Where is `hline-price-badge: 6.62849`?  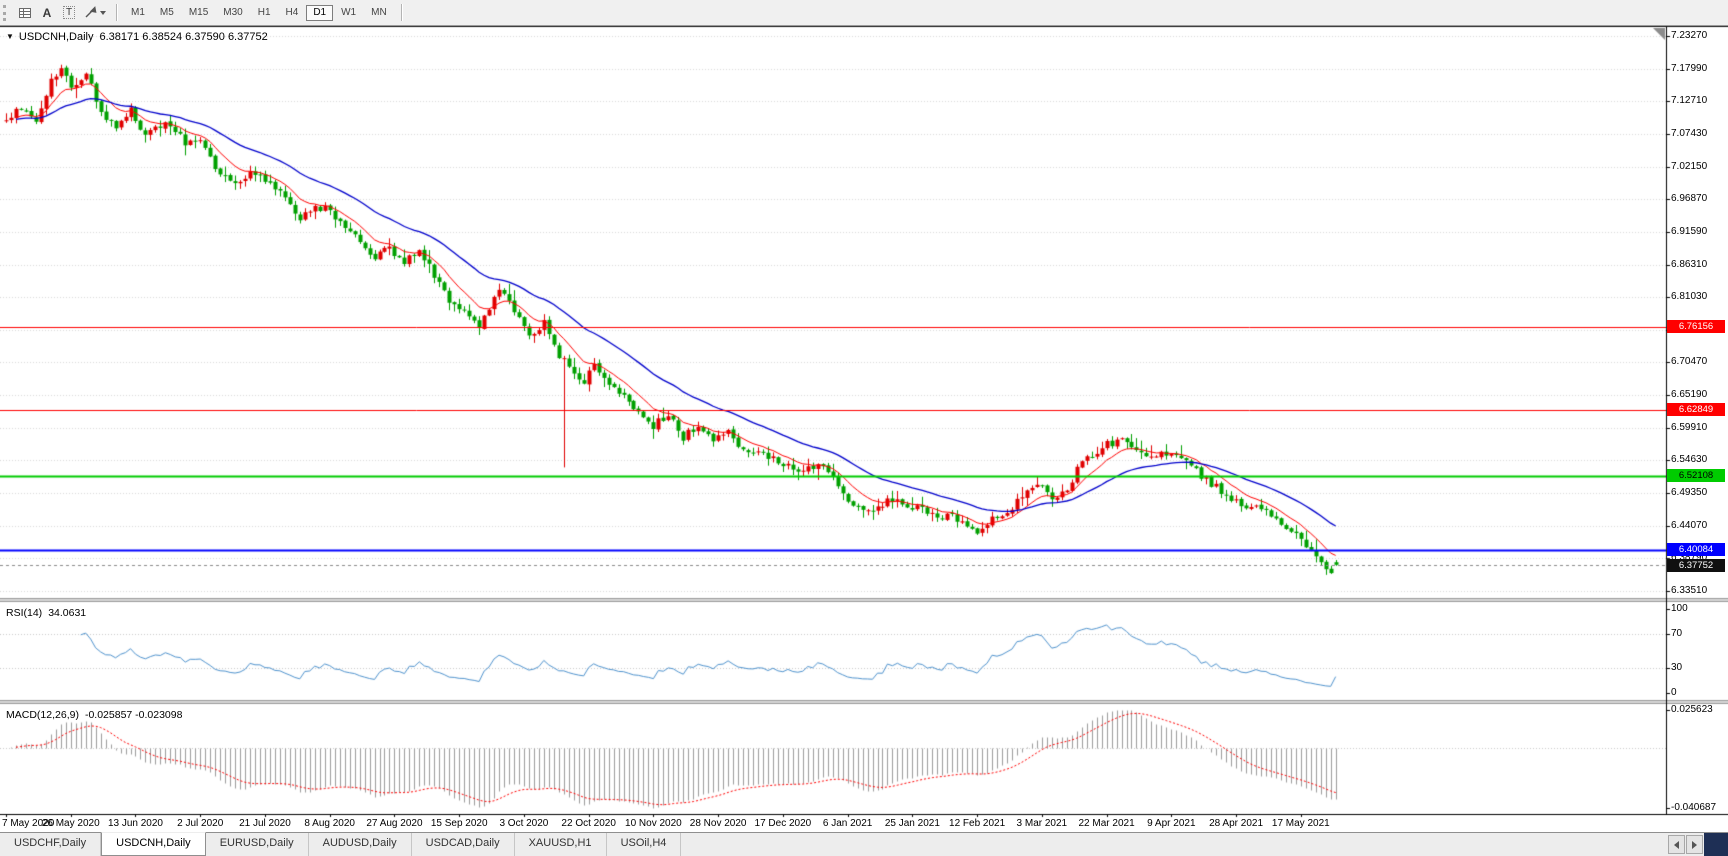
hline-price-badge: 6.62849 is located at coordinates (1696, 409).